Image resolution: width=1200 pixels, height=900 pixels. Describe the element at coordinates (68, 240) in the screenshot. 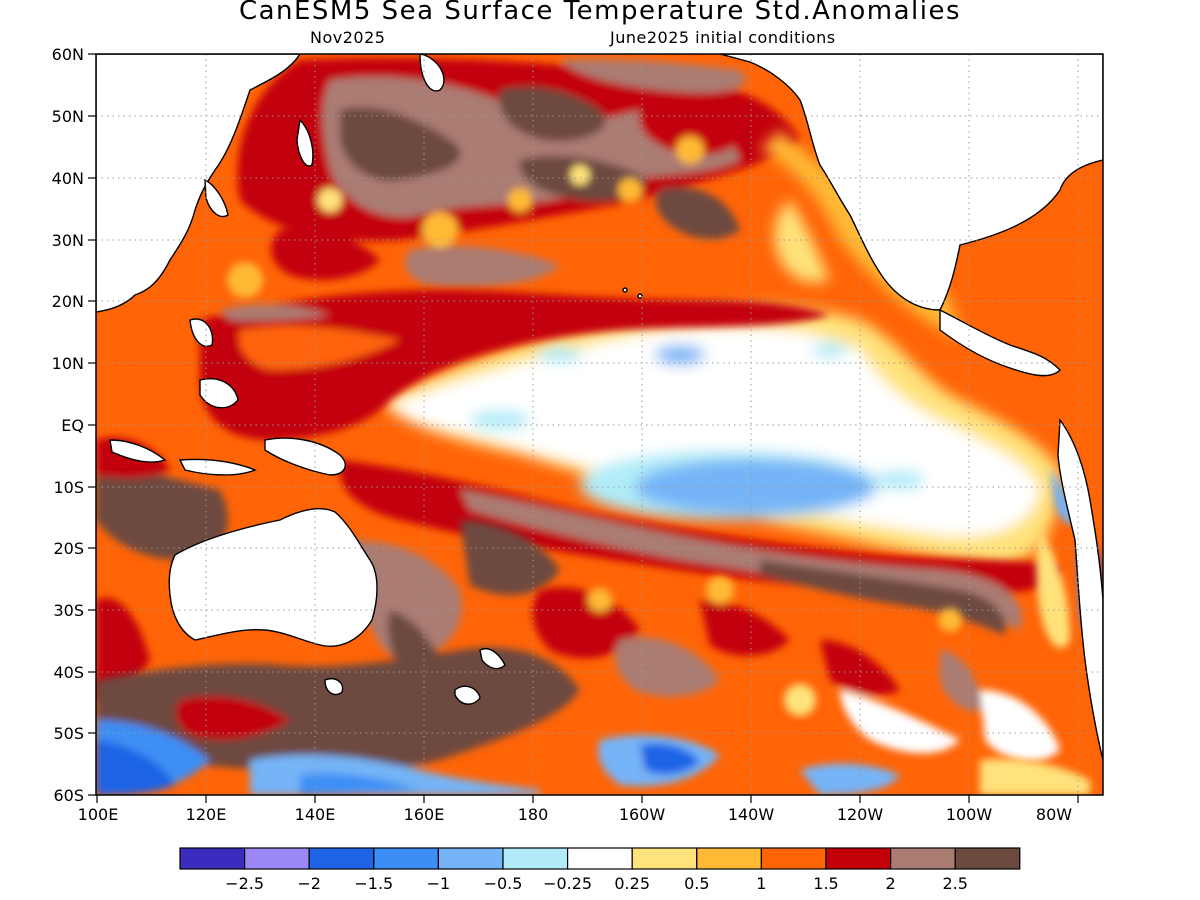

I see `lat-label: 30N` at that location.